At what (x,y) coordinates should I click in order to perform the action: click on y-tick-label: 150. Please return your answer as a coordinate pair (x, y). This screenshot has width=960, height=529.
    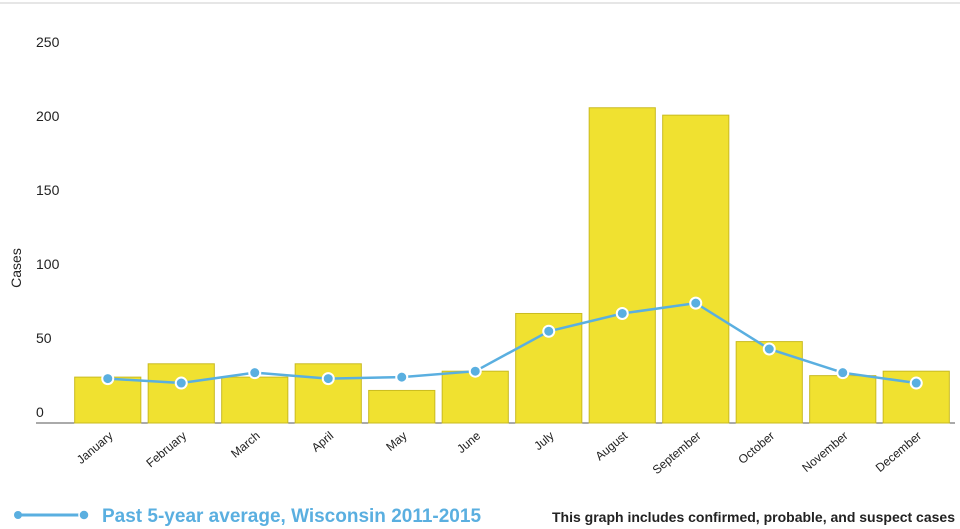
    Looking at the image, I should click on (48, 190).